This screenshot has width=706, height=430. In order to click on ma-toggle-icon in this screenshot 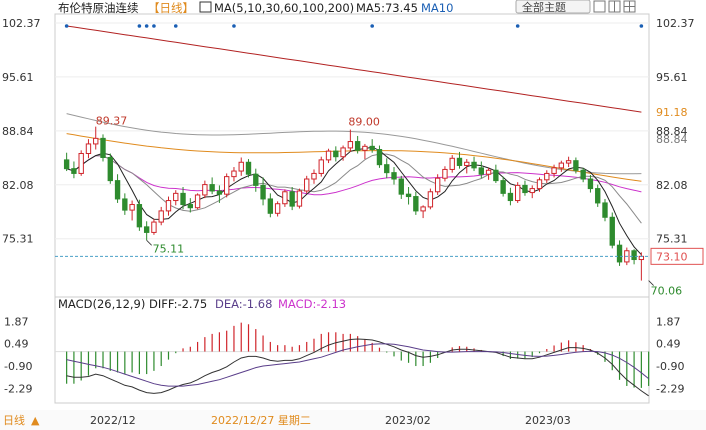, I will do `click(205, 7)`.